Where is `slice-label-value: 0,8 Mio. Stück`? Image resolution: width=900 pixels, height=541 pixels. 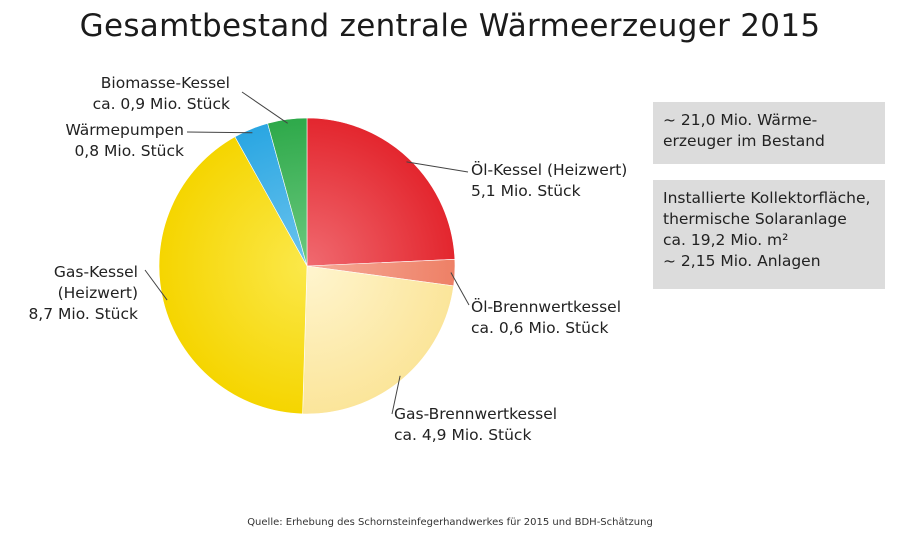
slice-label-value: 0,8 Mio. Stück is located at coordinates (129, 151).